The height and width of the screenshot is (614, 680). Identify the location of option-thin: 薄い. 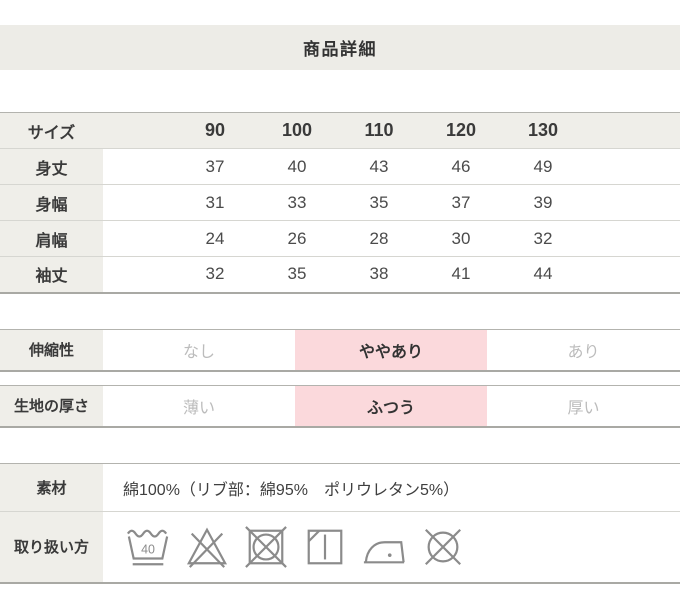
(199, 406).